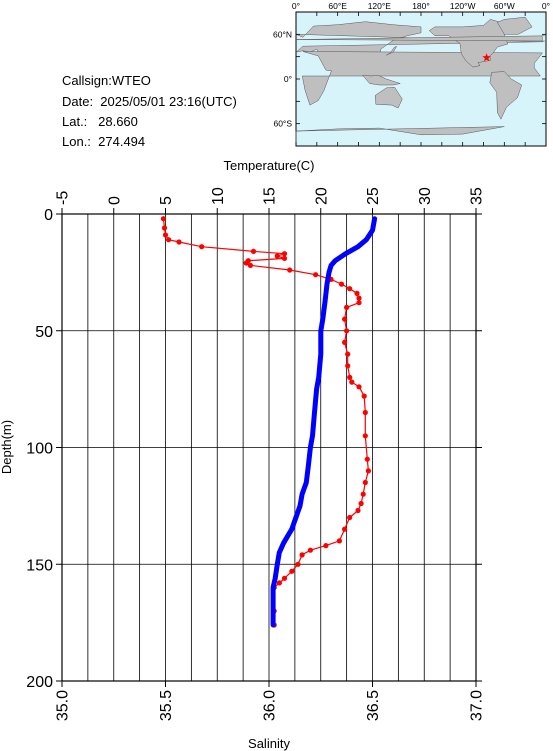 The height and width of the screenshot is (751, 553). What do you see at coordinates (63, 705) in the screenshot?
I see `salinity-tick-label: 35.0` at bounding box center [63, 705].